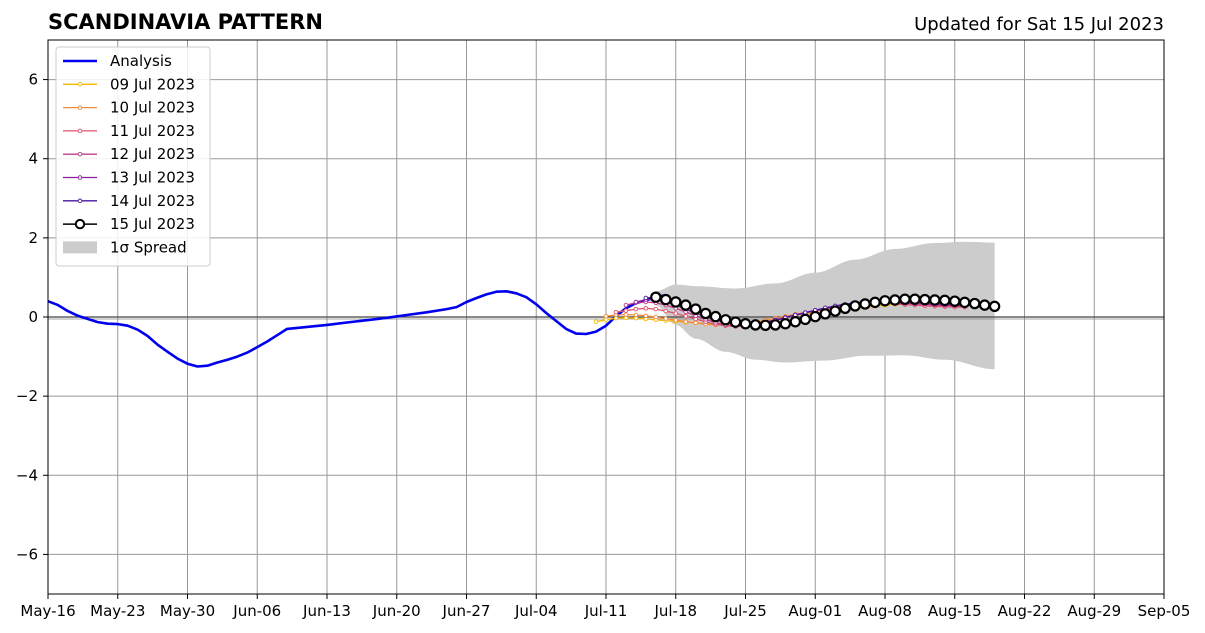 Image resolution: width=1205 pixels, height=633 pixels. I want to click on legend-label: 15 Jul 2023, so click(152, 224).